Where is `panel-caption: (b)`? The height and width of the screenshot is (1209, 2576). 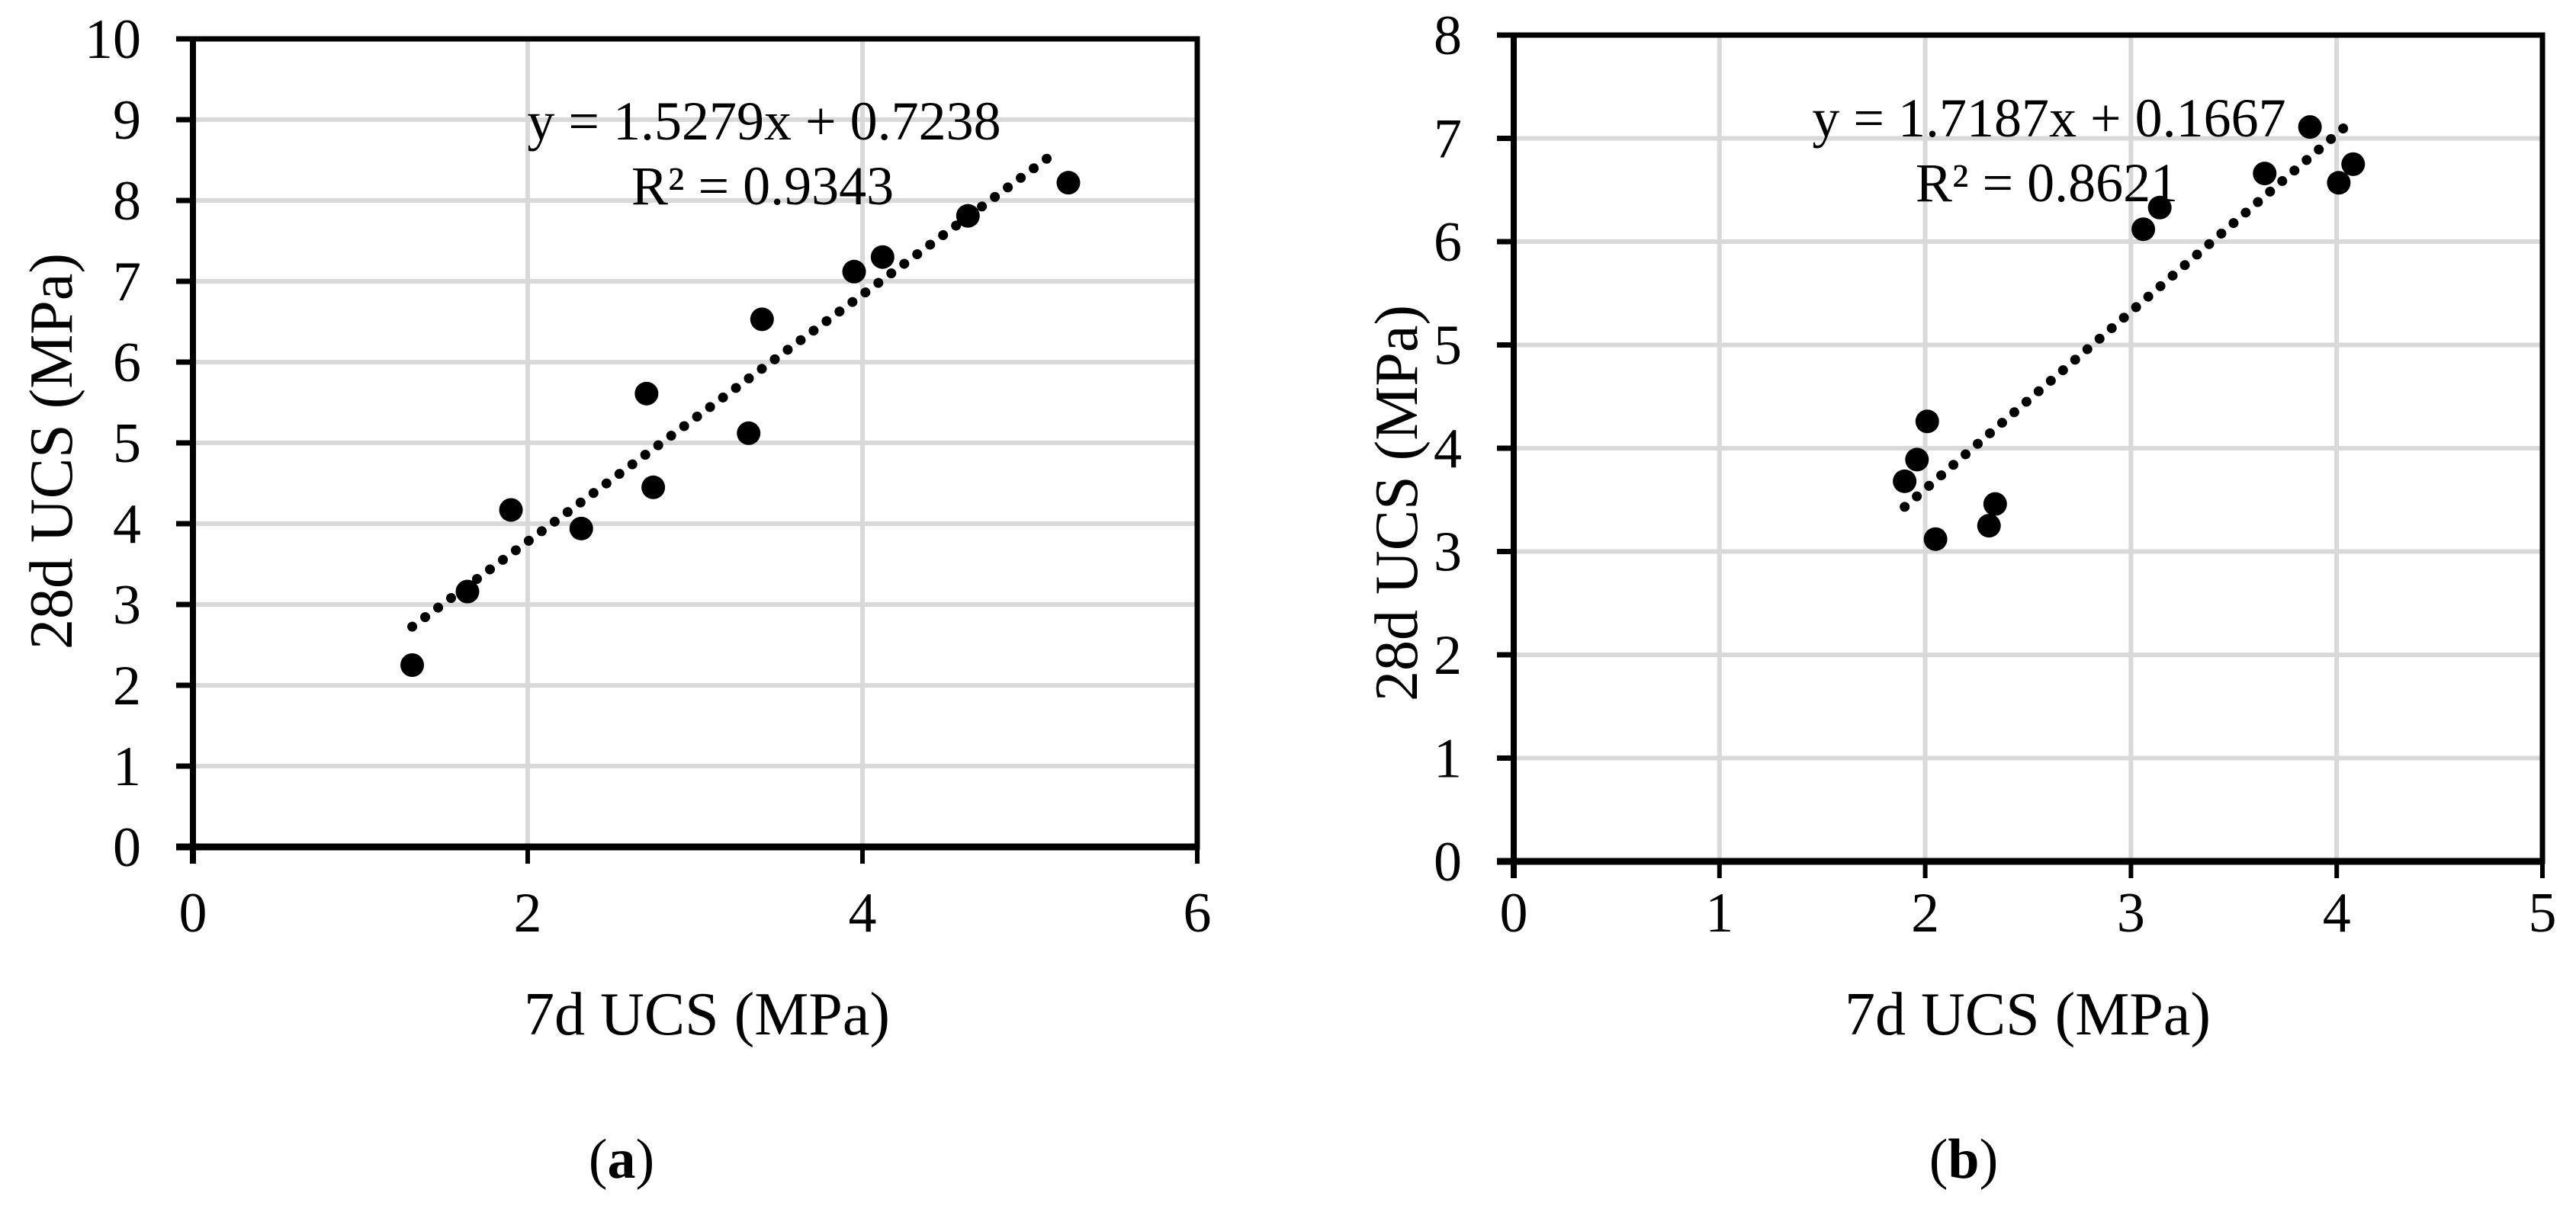
panel-caption: (b) is located at coordinates (1963, 1159).